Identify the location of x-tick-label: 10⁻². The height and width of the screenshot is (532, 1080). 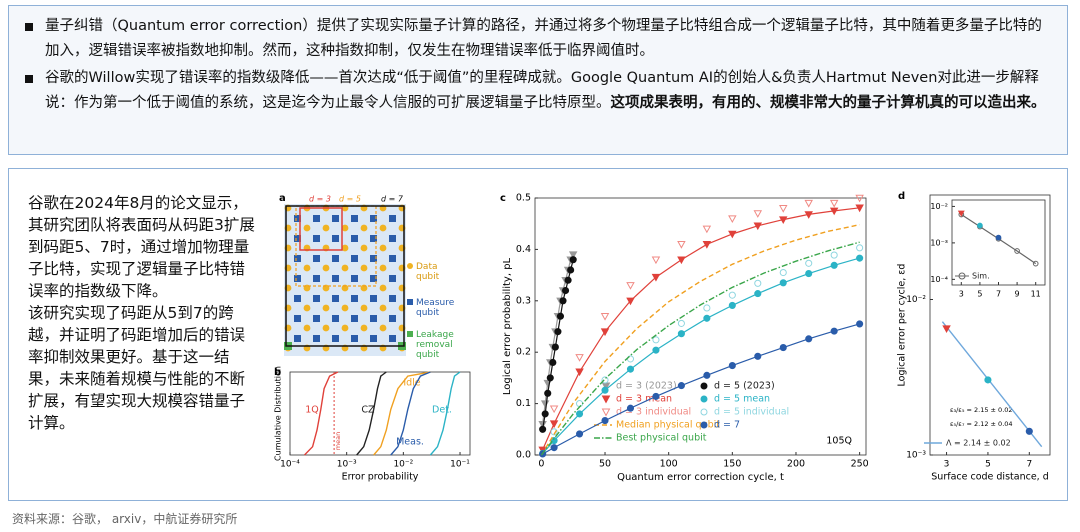
(403, 465).